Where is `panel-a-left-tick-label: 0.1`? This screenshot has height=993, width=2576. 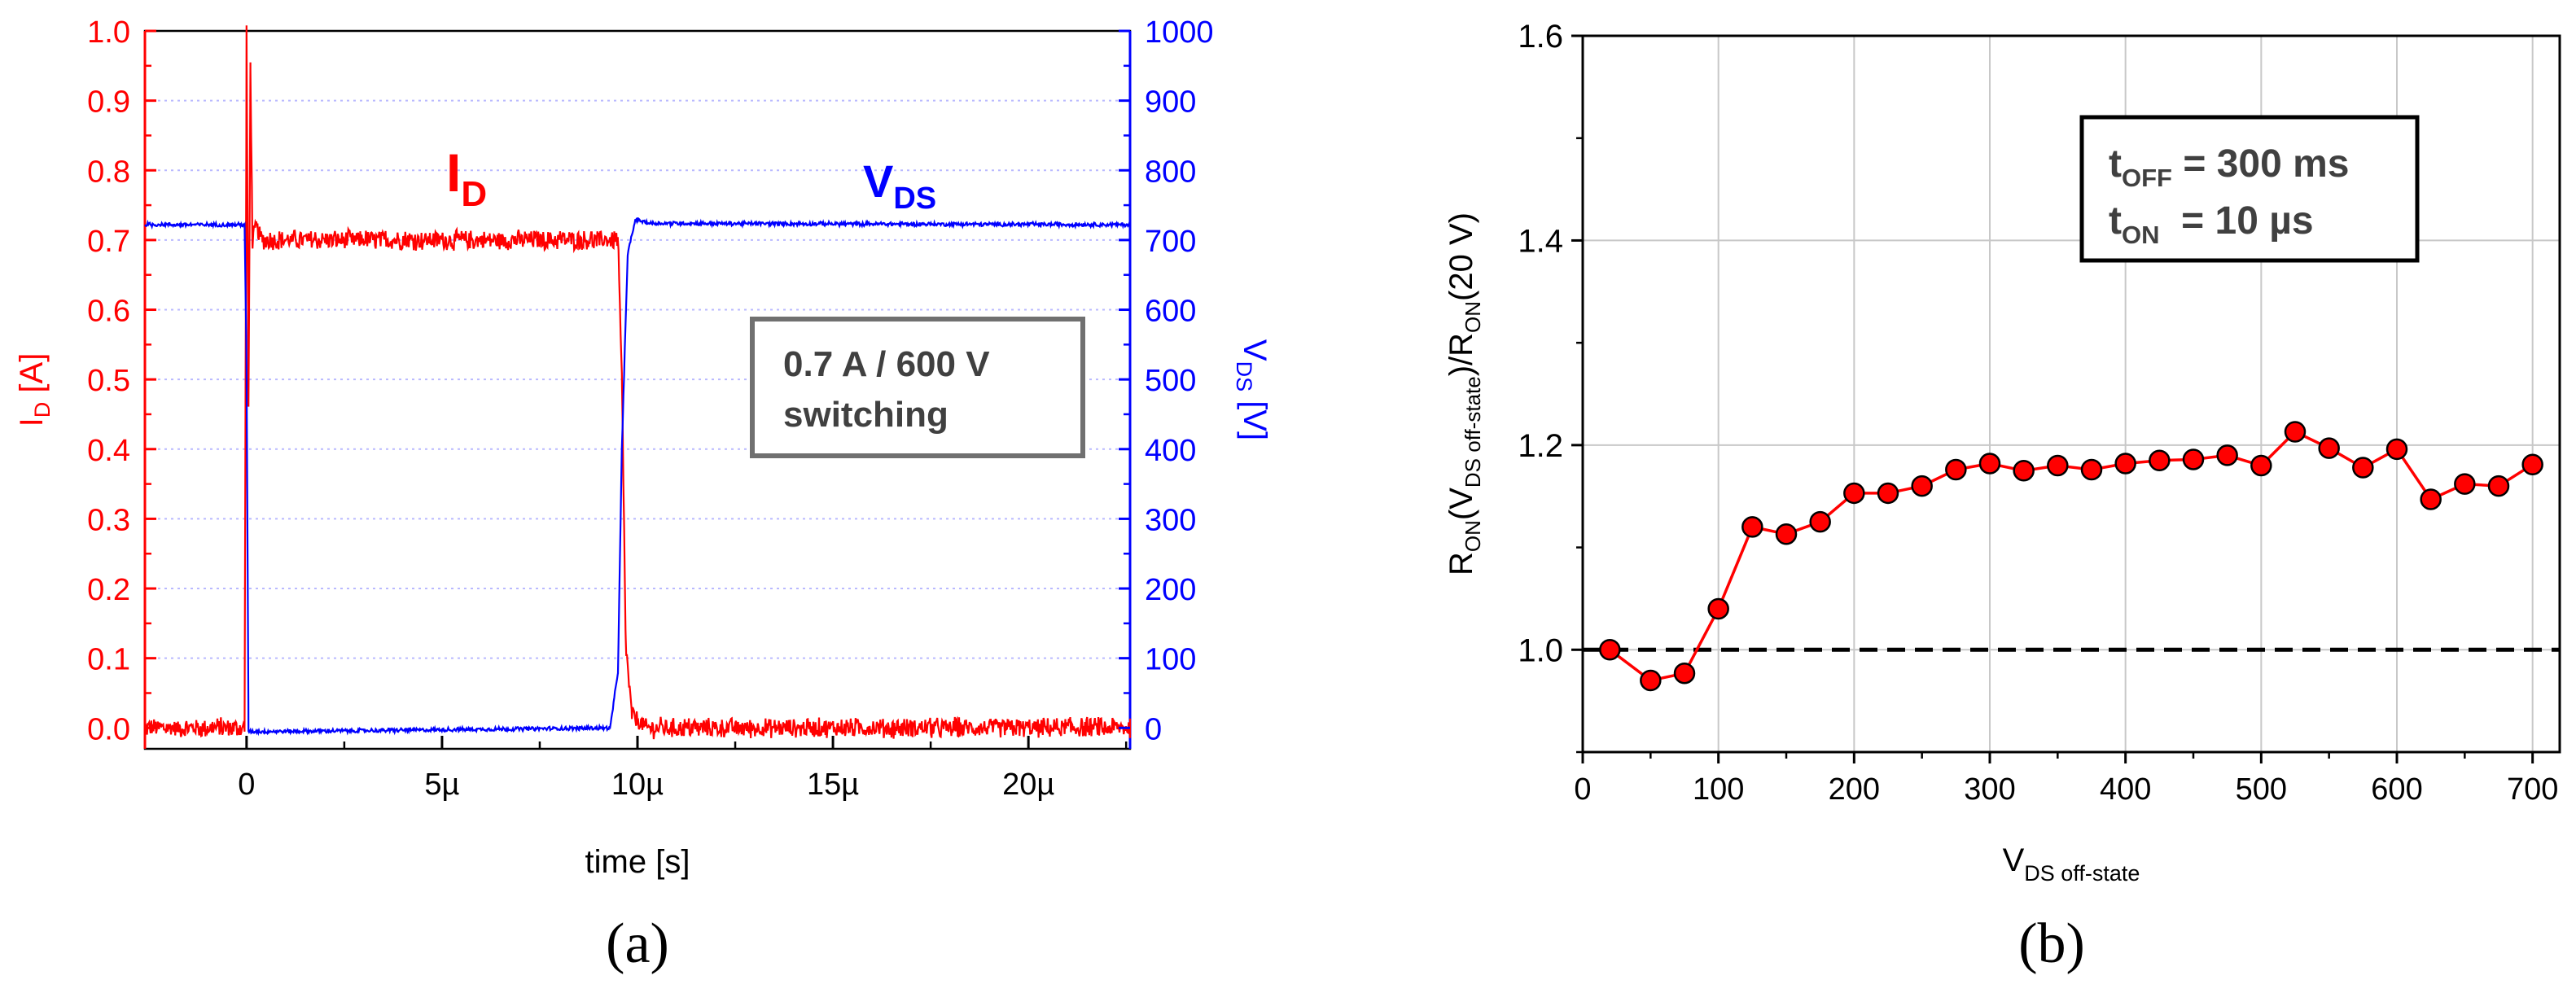 panel-a-left-tick-label: 0.1 is located at coordinates (108, 660).